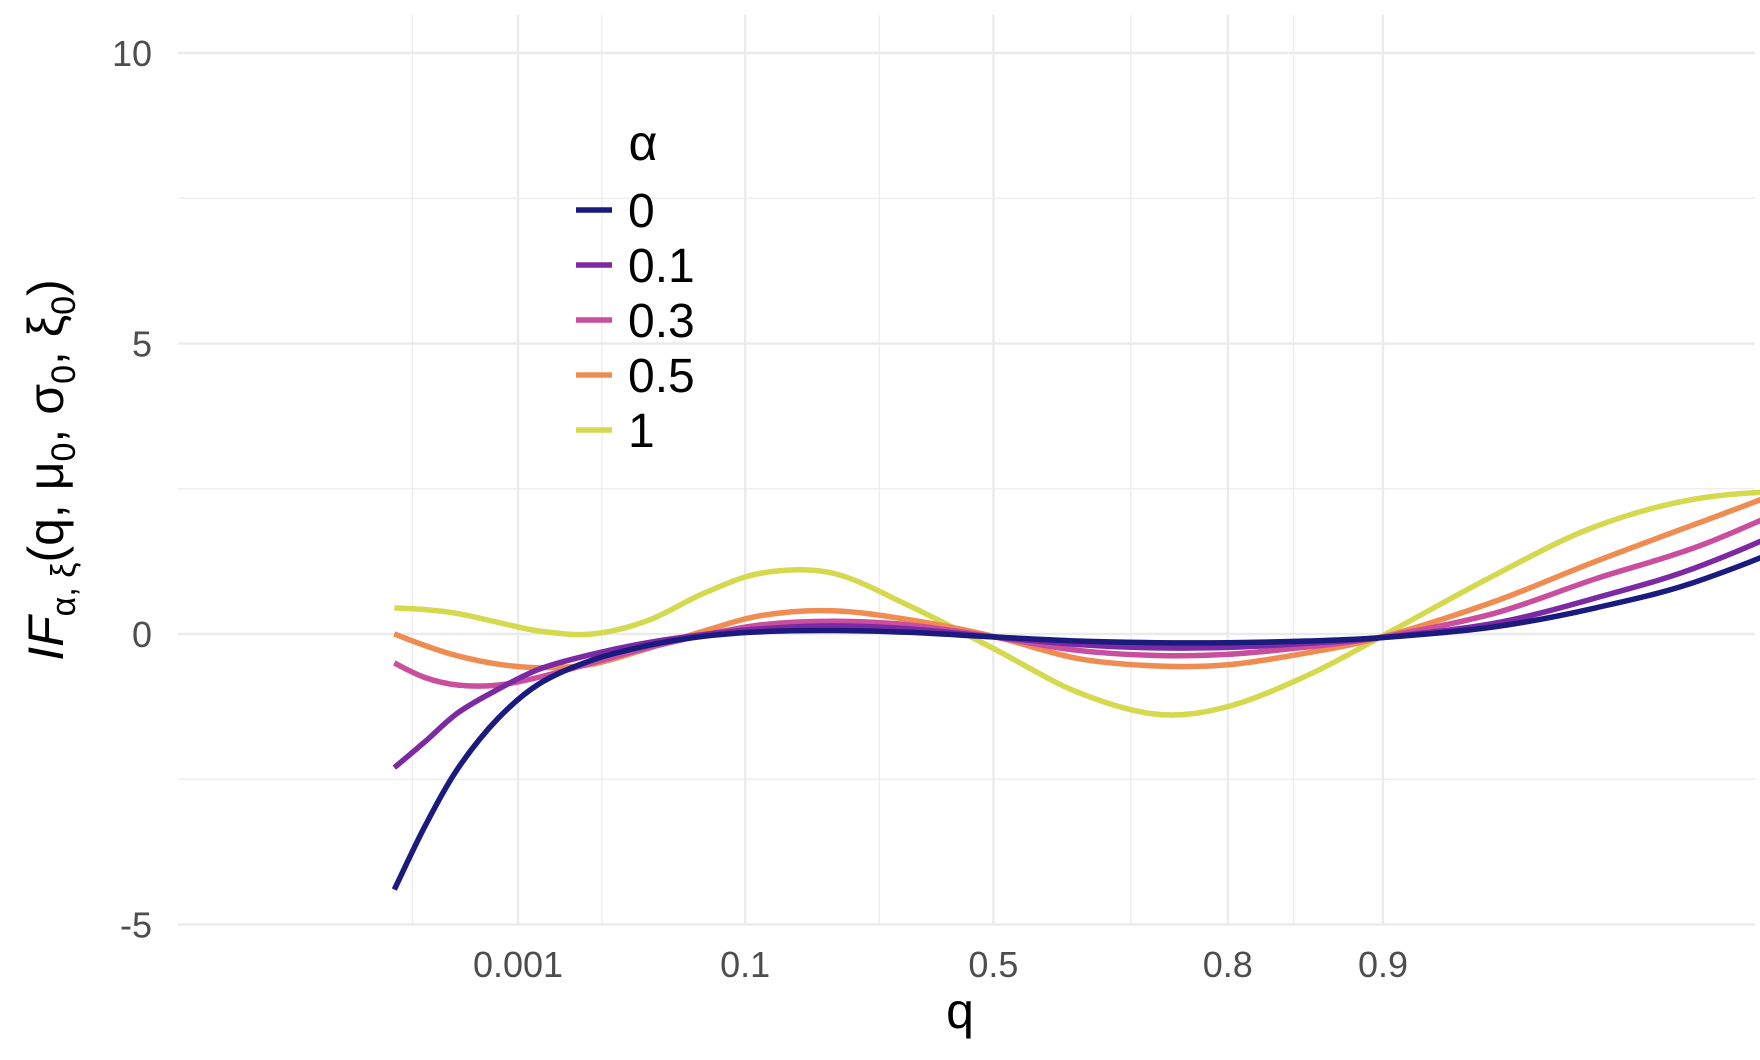 This screenshot has height=1060, width=1760. What do you see at coordinates (1228, 964) in the screenshot?
I see `x-tick-label: 0.8` at bounding box center [1228, 964].